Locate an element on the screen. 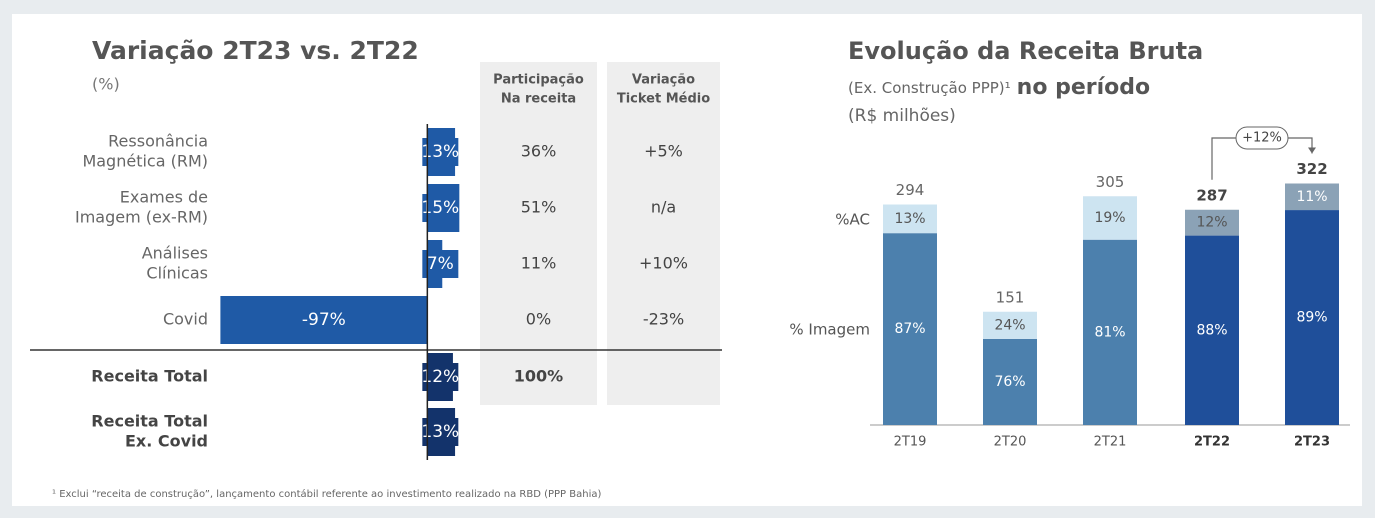 Image resolution: width=1375 pixels, height=518 pixels. subtitle-part: no período is located at coordinates (1083, 87).